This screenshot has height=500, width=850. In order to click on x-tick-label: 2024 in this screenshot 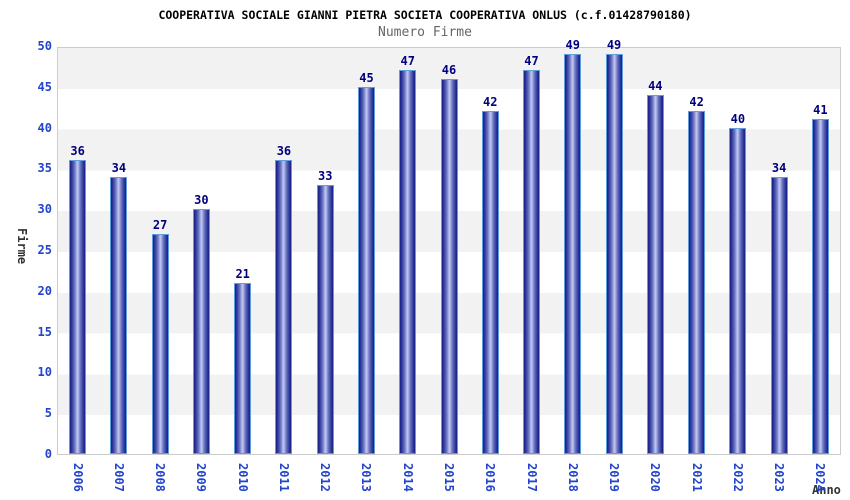, I will do `click(820, 477)`.